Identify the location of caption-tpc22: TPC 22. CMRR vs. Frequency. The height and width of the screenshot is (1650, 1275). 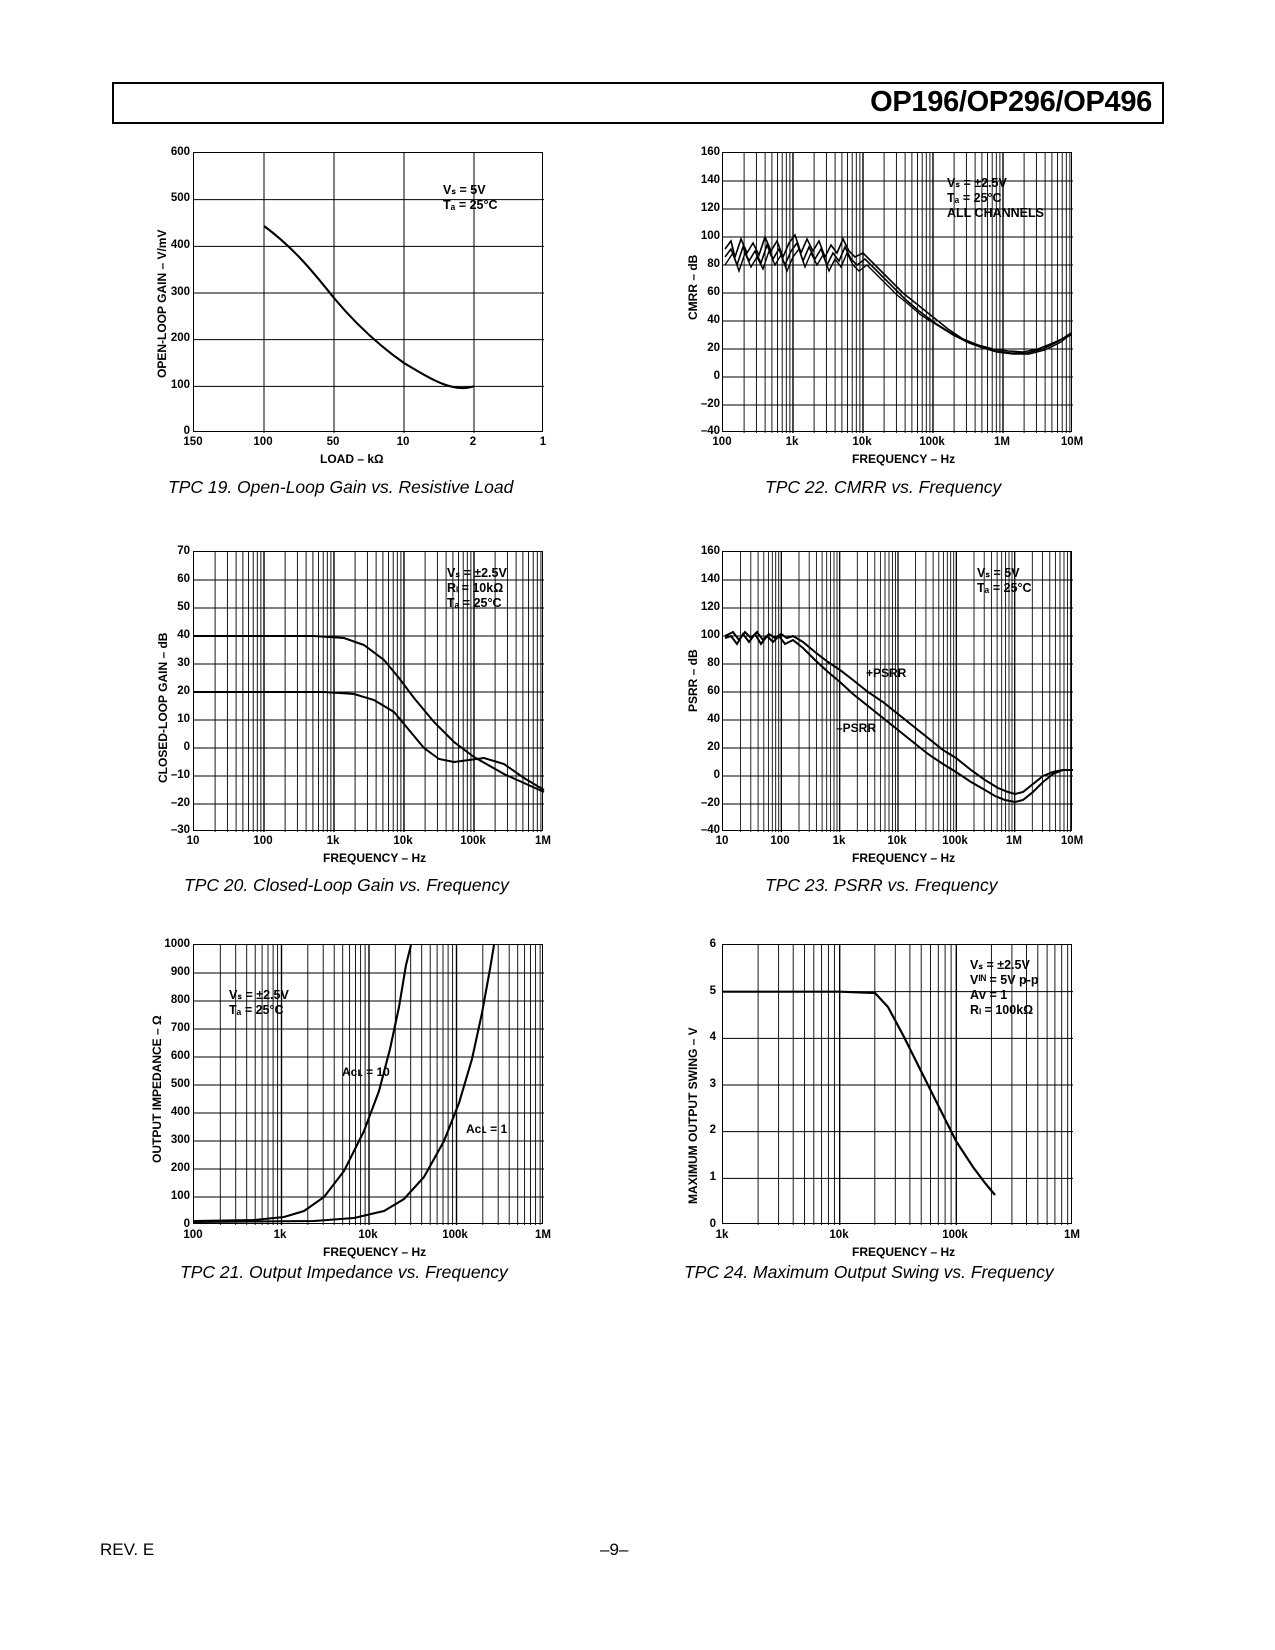
(883, 487).